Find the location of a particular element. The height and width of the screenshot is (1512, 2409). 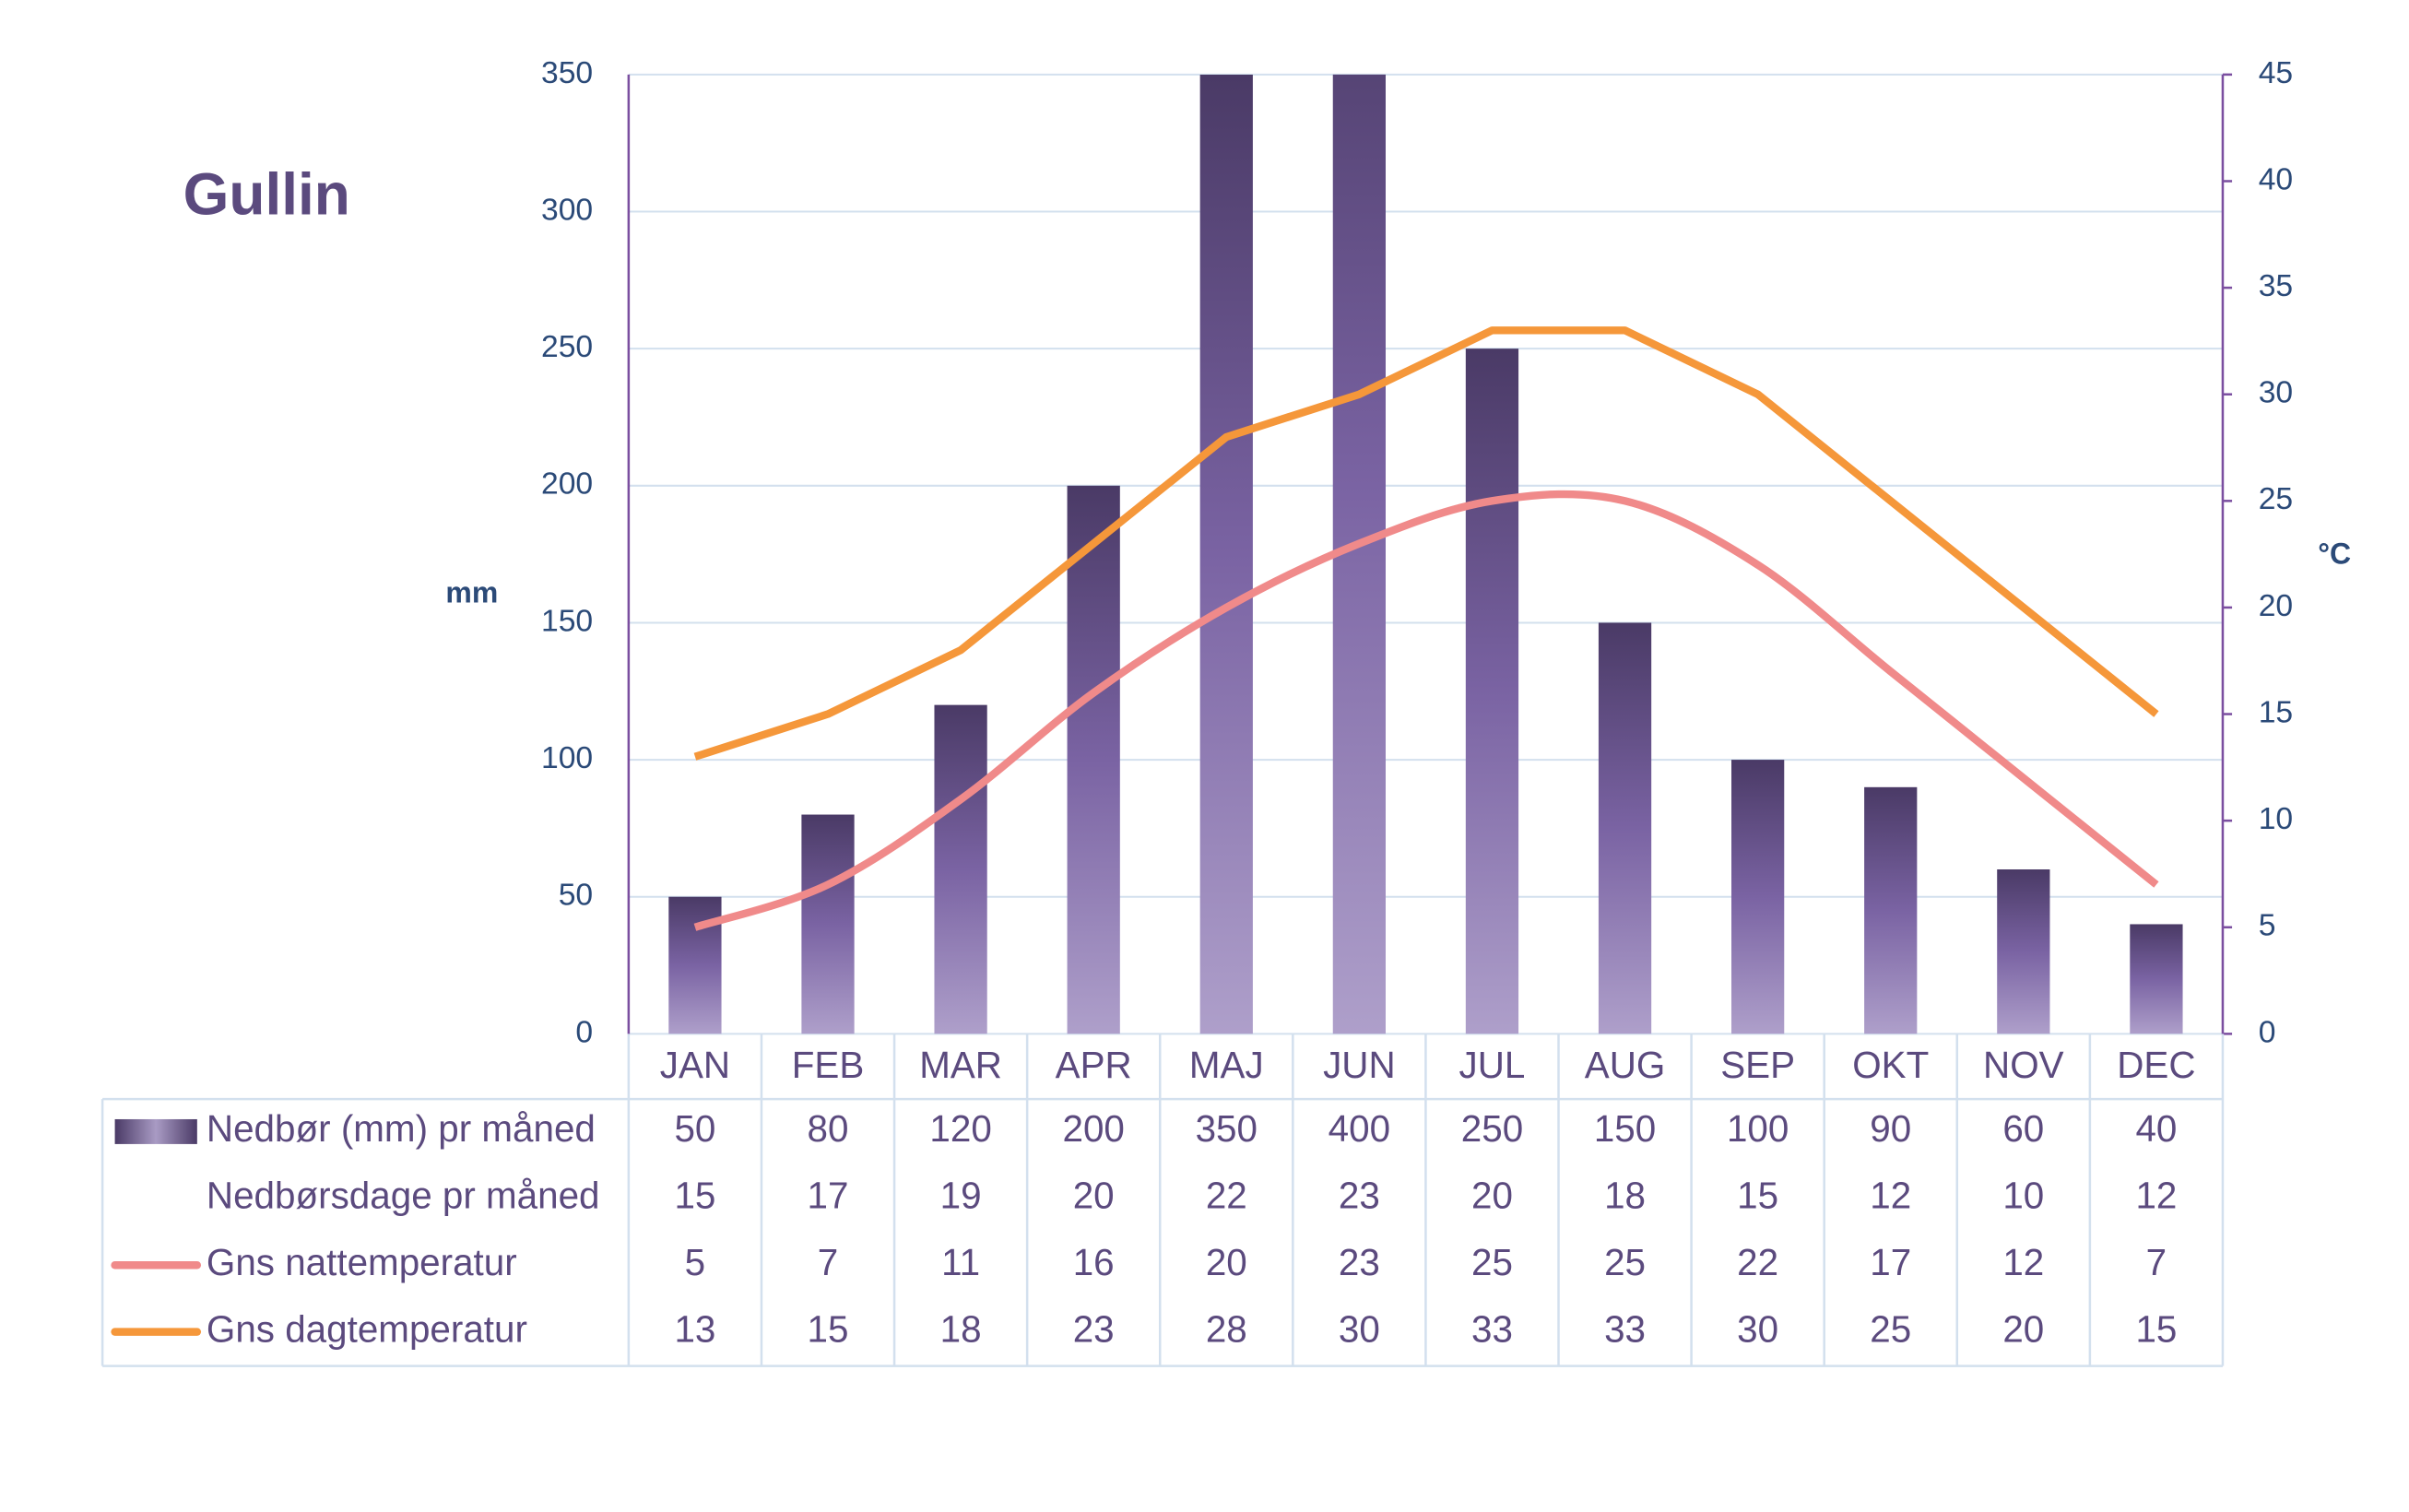

table-value: 250 is located at coordinates (1492, 1128).